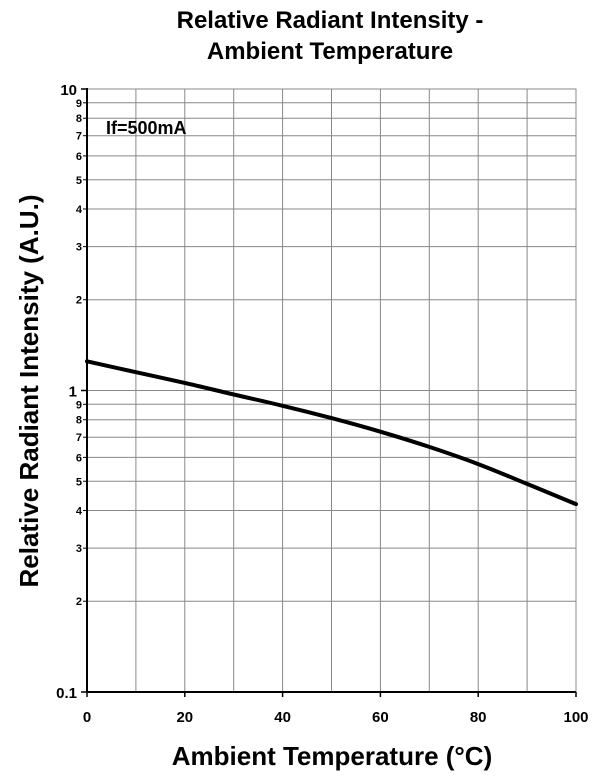 This screenshot has width=604, height=783. What do you see at coordinates (146, 128) in the screenshot?
I see `condition-annotation: If=500mA` at bounding box center [146, 128].